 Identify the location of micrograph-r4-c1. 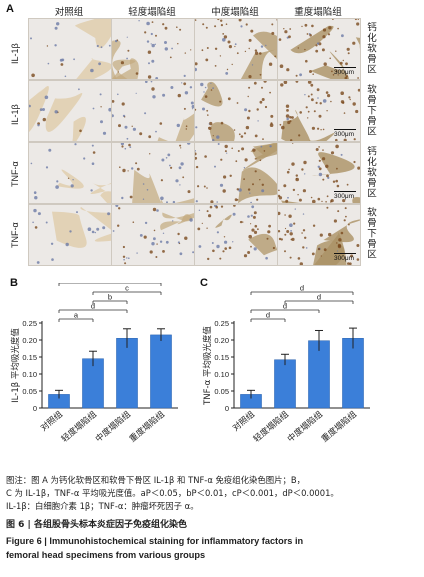
(70, 235).